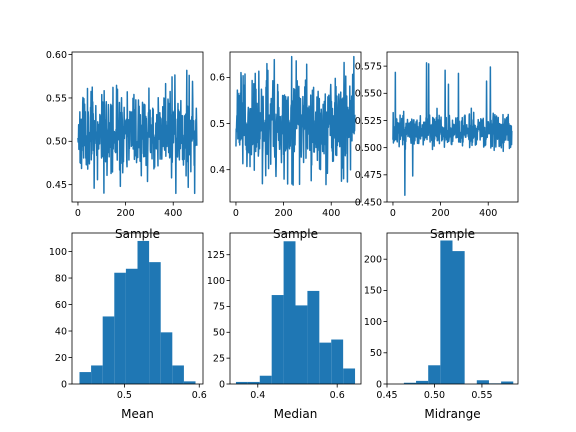 This screenshot has height=432, width=576. What do you see at coordinates (452, 414) in the screenshot?
I see `x-axis-label: Midrange` at bounding box center [452, 414].